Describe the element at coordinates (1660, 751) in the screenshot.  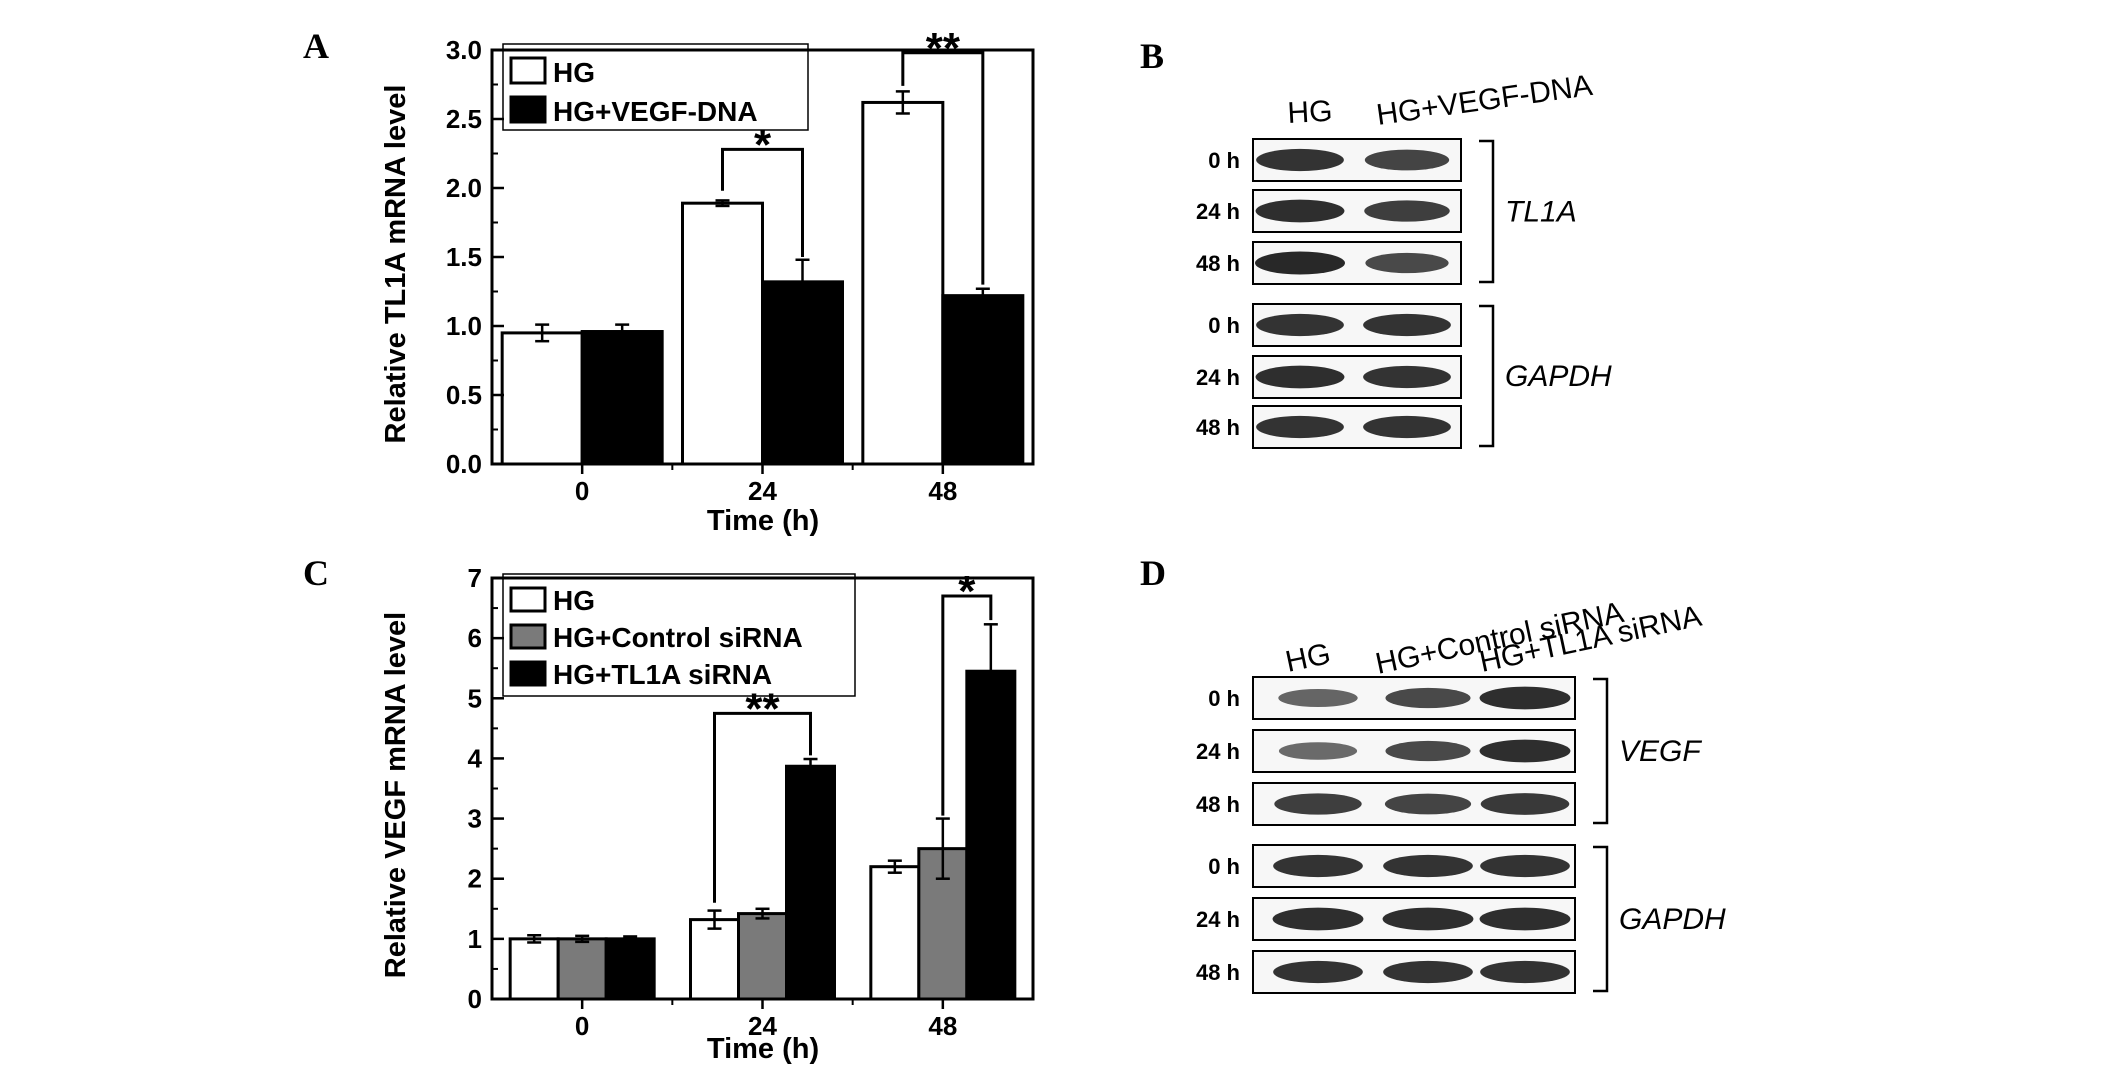
I see `blot-d-gene-label-0: VEGF` at that location.